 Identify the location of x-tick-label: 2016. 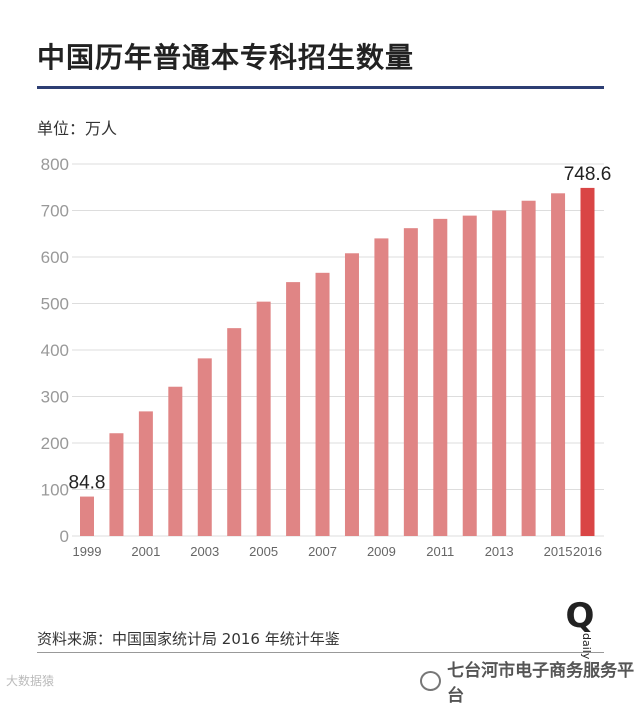
(587, 551).